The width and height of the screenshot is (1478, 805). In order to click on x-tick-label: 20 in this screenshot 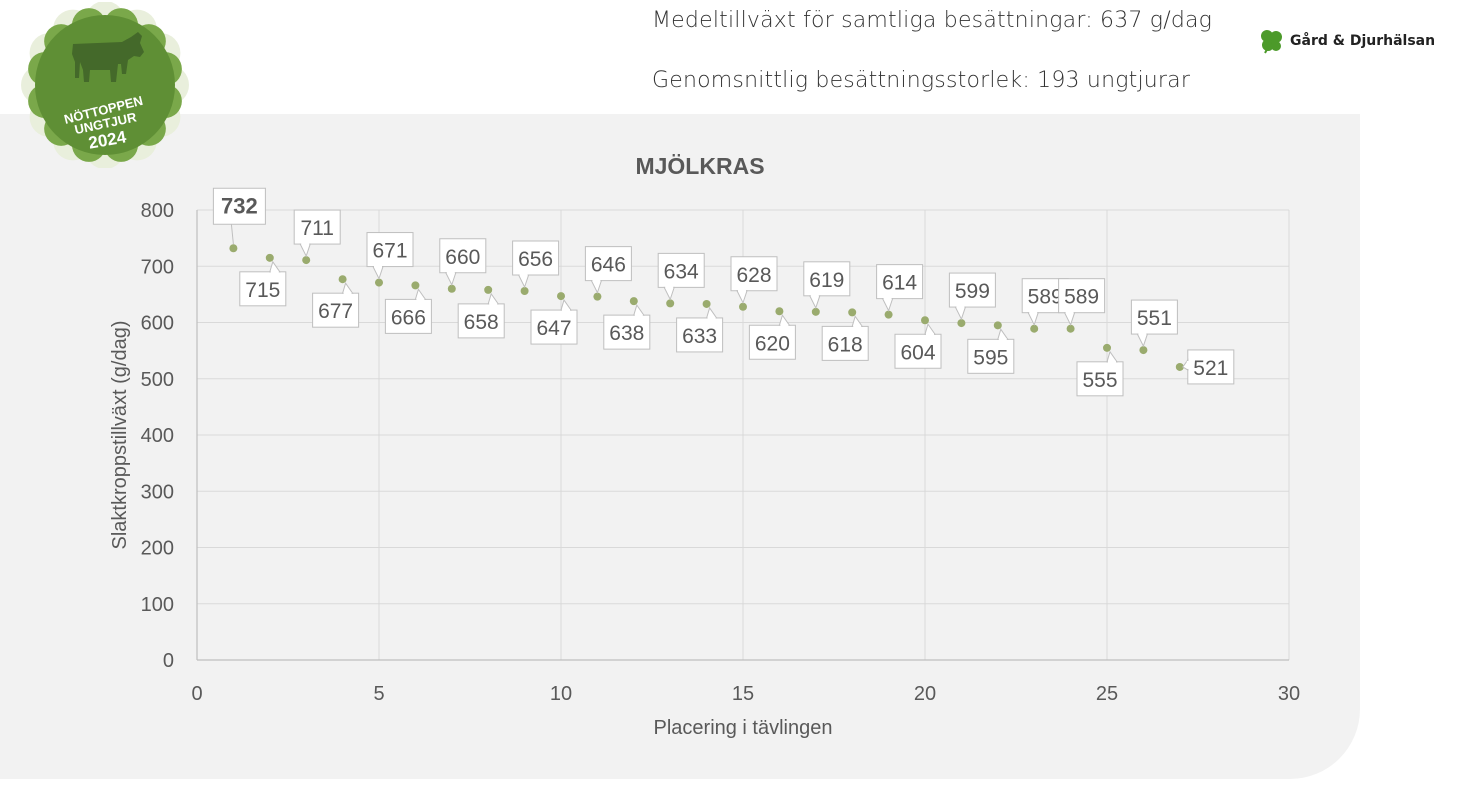, I will do `click(925, 694)`.